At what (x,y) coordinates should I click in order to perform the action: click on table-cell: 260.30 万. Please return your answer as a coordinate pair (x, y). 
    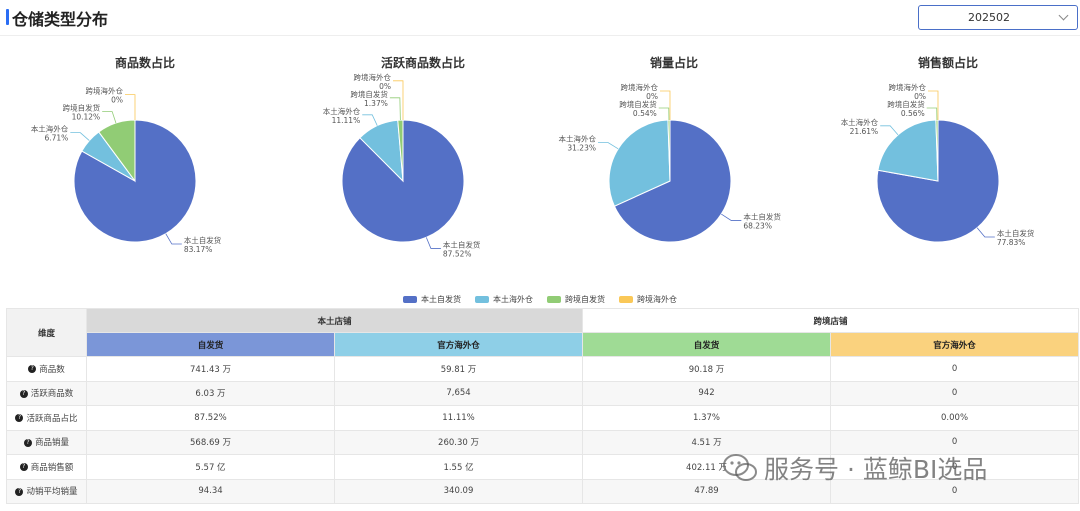
    Looking at the image, I should click on (458, 442).